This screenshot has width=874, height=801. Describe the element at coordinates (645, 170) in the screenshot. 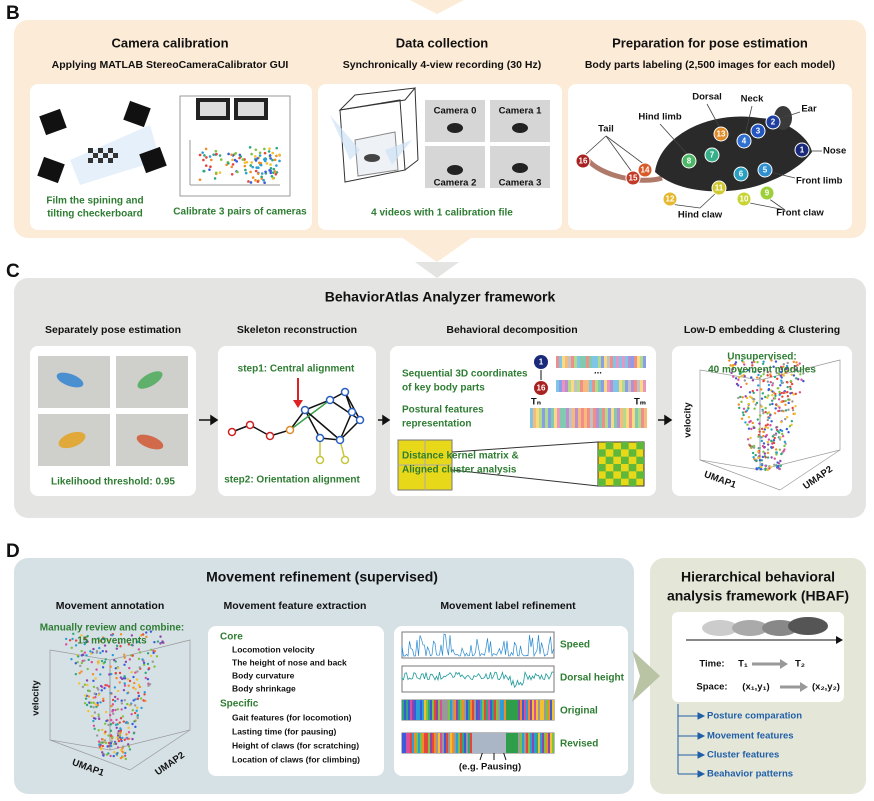

I see `keypoint-marker` at that location.